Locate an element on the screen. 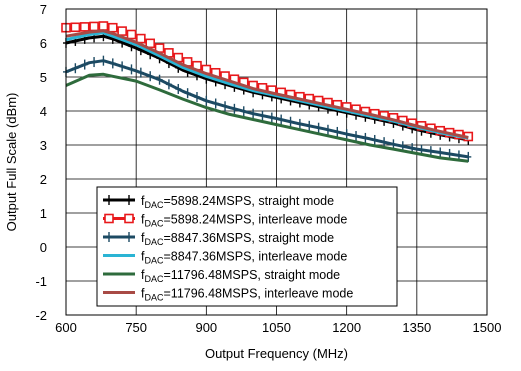  y-tick-label: 4 is located at coordinates (43, 111).